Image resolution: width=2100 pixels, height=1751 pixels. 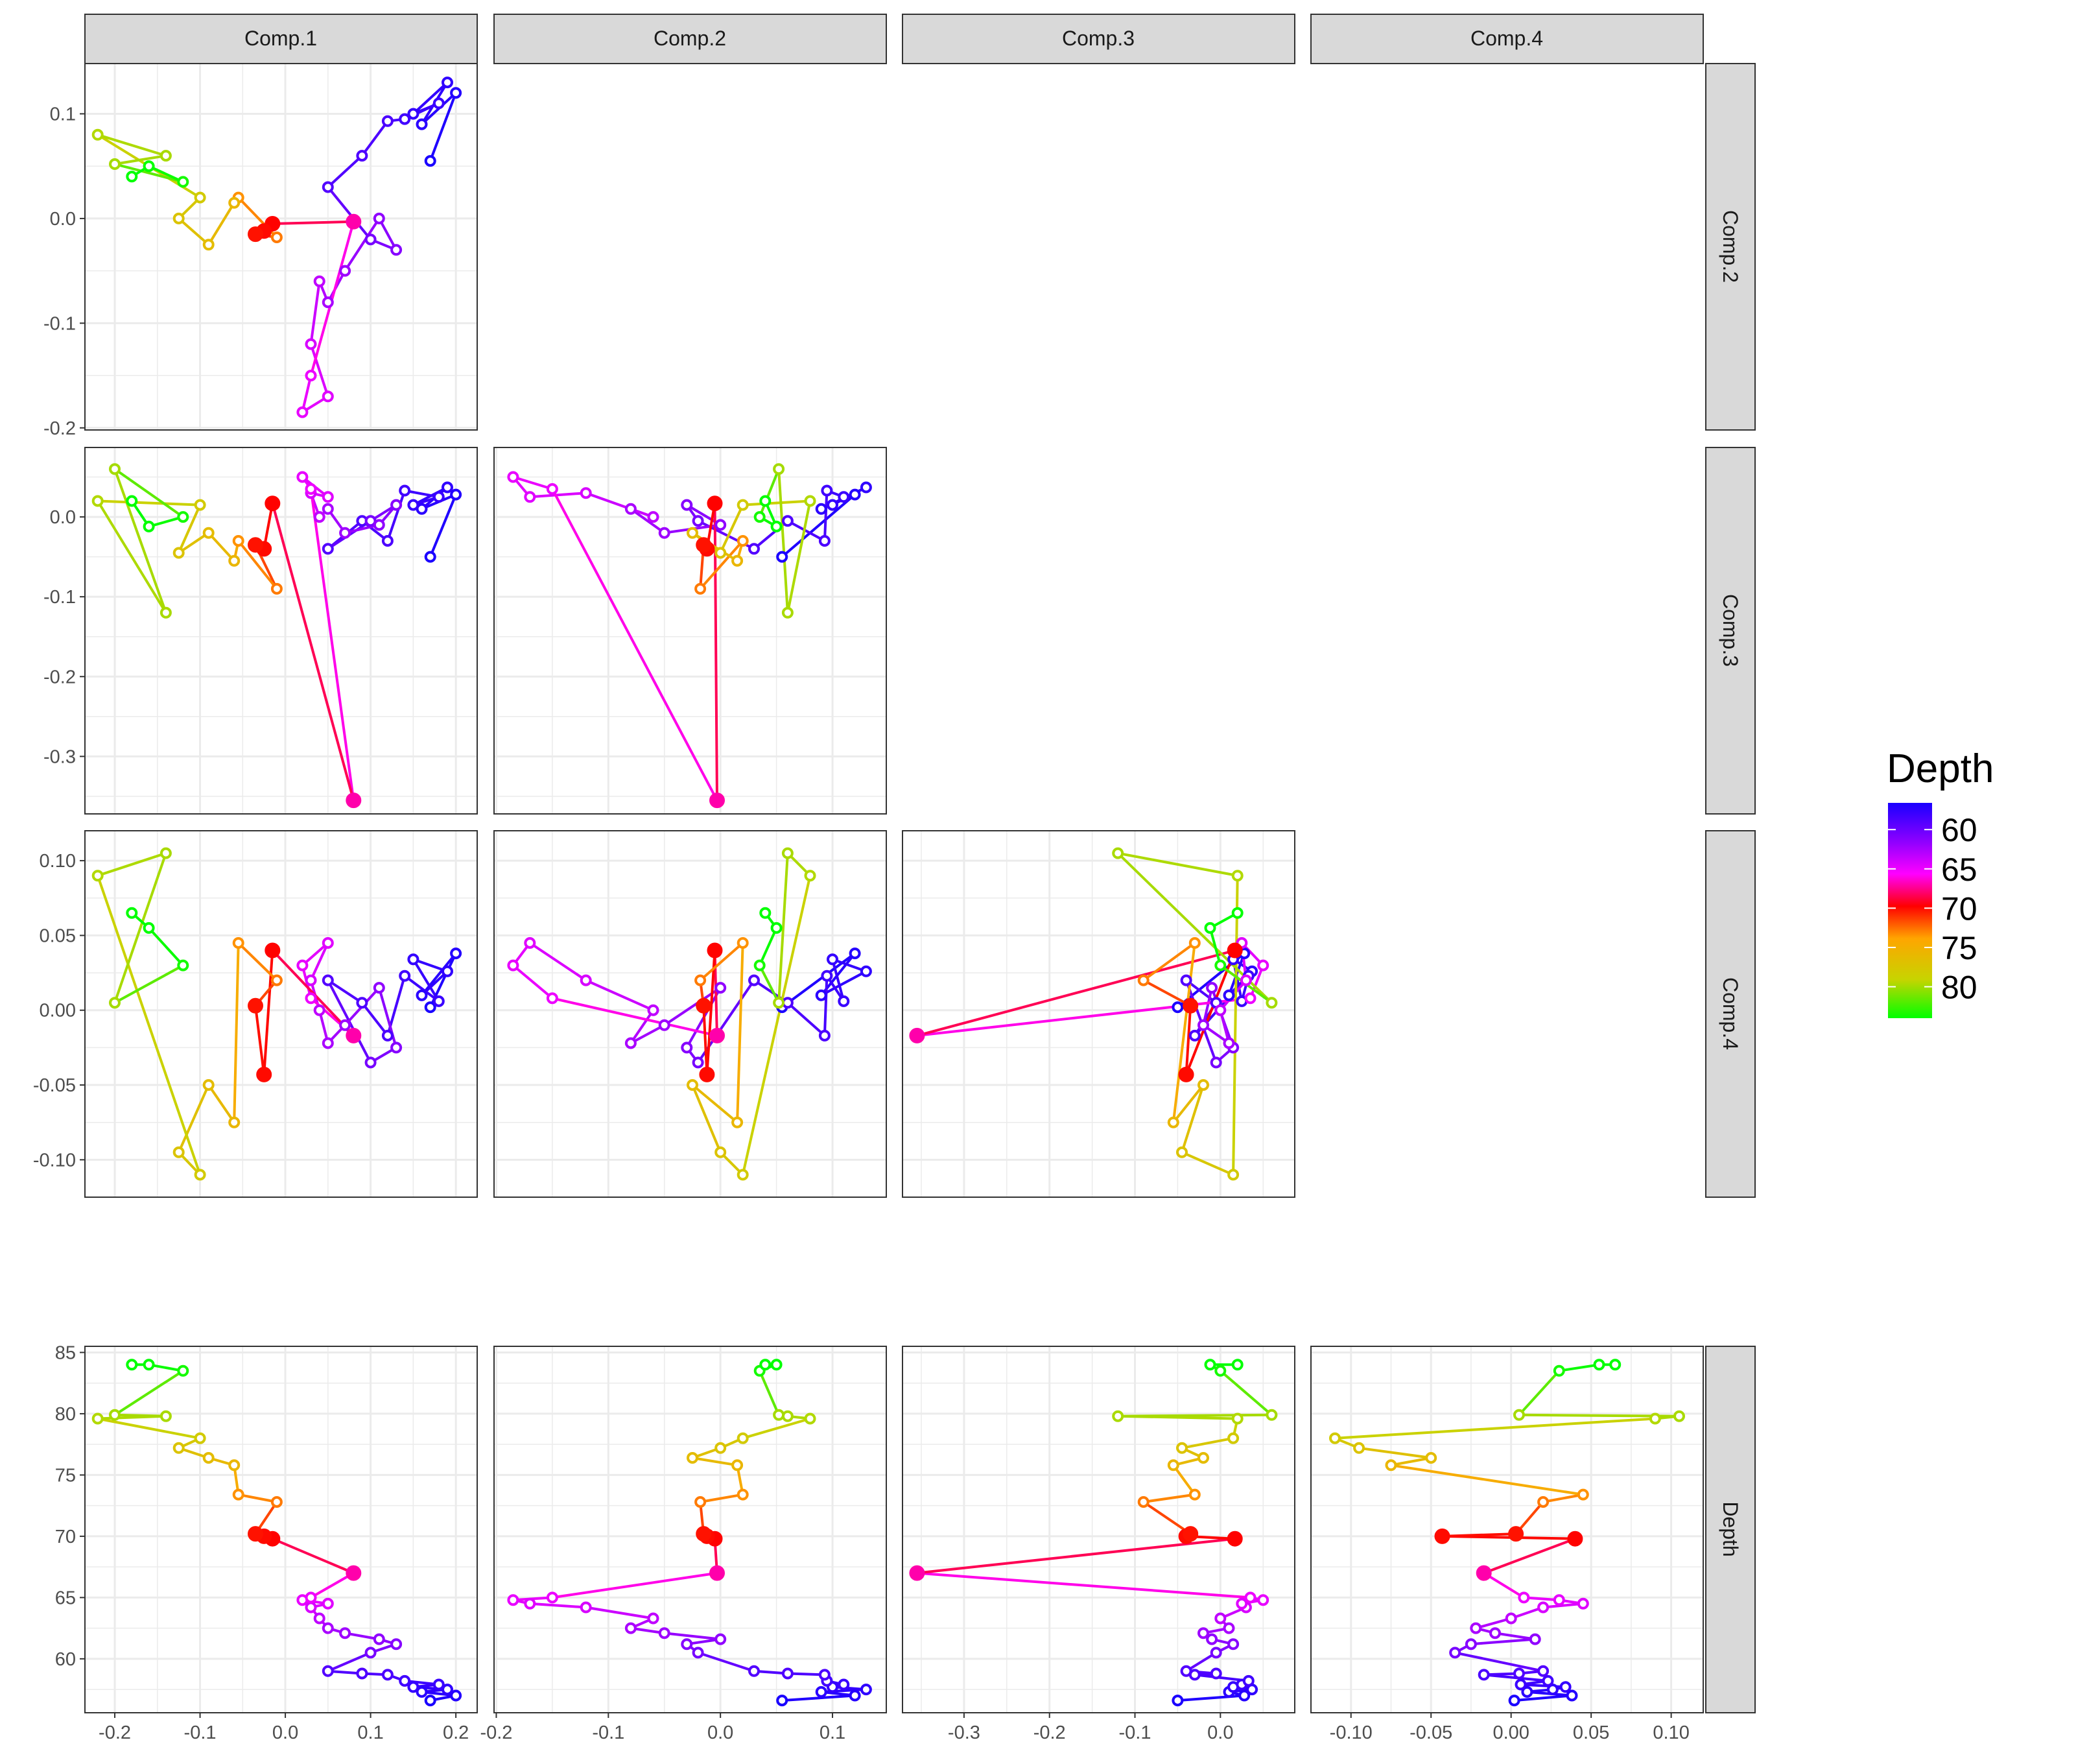 I want to click on panel-border, so click(x=281, y=631).